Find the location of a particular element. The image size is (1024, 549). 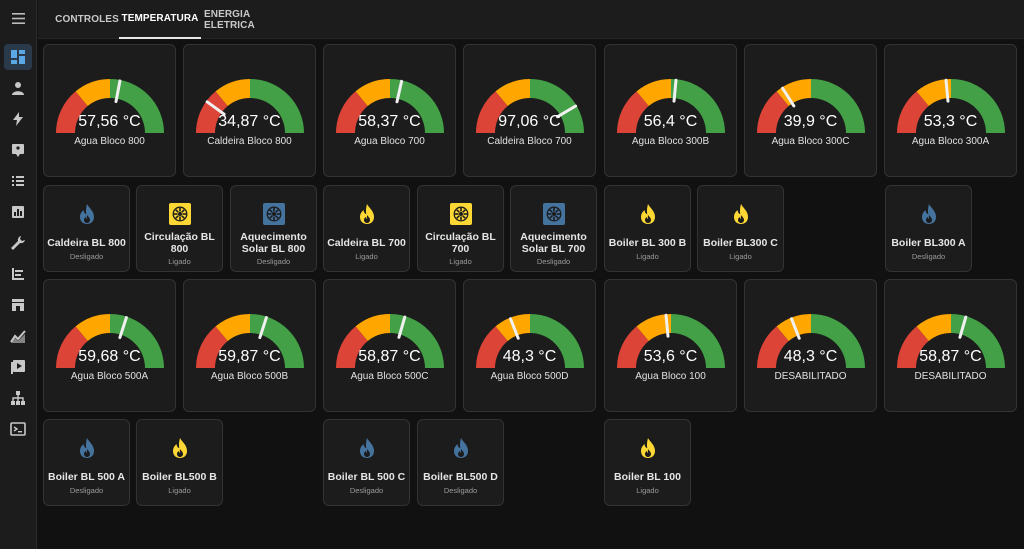

entity-tile: Boiler BL300 C Ligado is located at coordinates (740, 228).